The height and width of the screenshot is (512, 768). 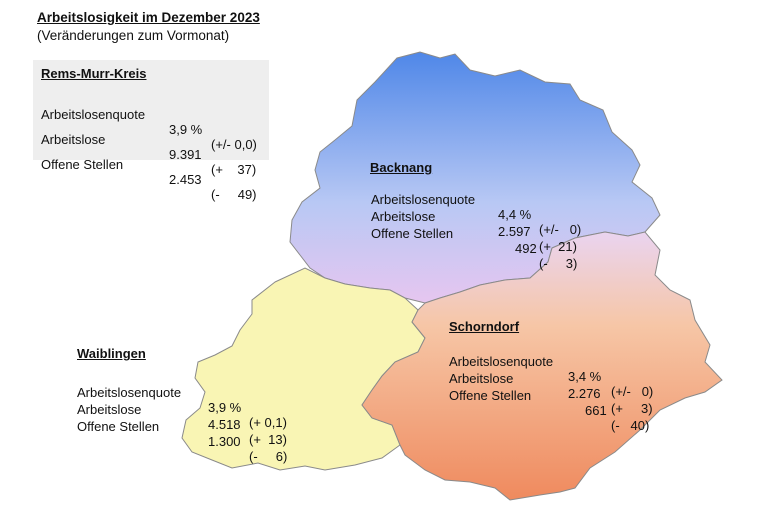 I want to click on map-subtitle: (Veränderungen zum Vormonat), so click(x=133, y=35).